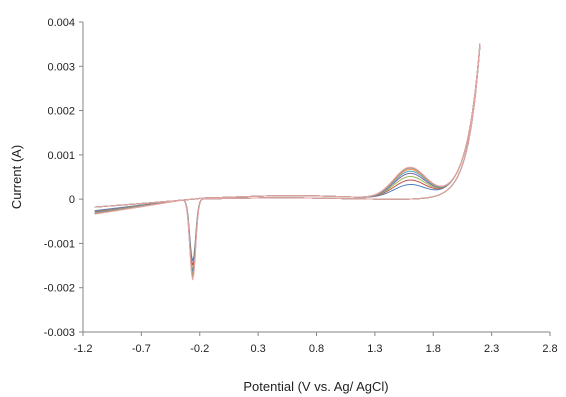  Describe the element at coordinates (549, 349) in the screenshot. I see `x-tick-label: 2.8` at that location.